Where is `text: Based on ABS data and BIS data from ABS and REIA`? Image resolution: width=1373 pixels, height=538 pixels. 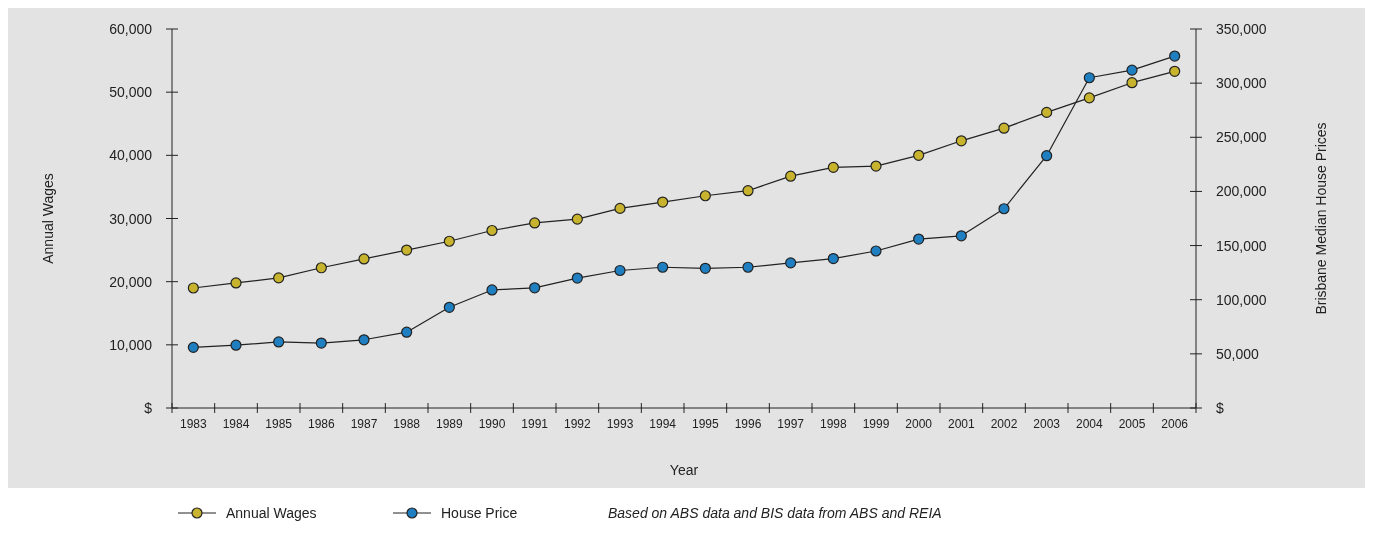 text: Based on ABS data and BIS data from ABS and REIA is located at coordinates (775, 513).